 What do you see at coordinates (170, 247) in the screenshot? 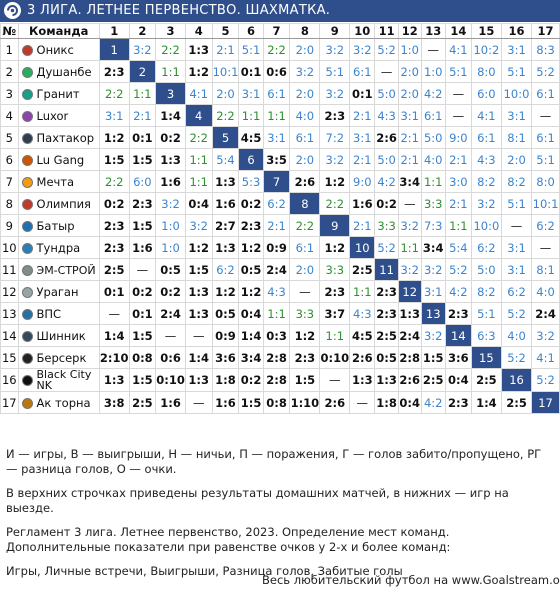
I see `result-cell: 1:0` at bounding box center [170, 247].